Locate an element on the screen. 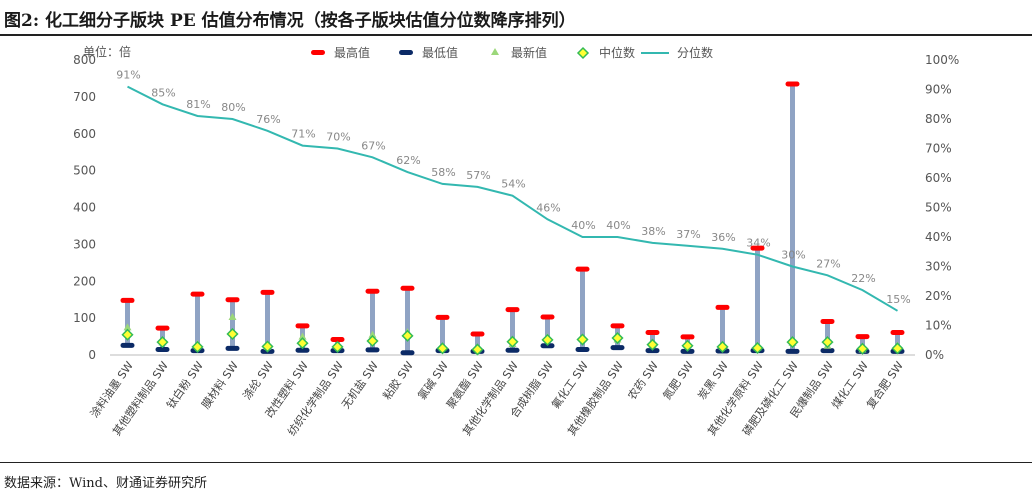 The height and width of the screenshot is (495, 1032). percentile-label: 58% is located at coordinates (443, 172).